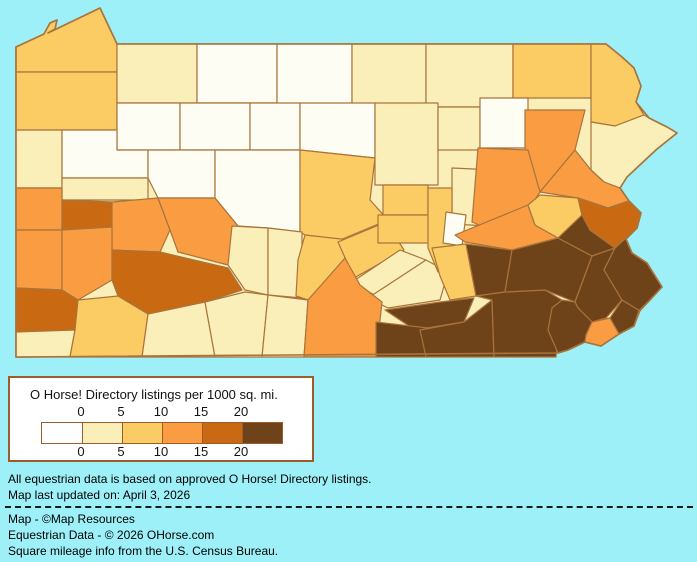 Image resolution: width=697 pixels, height=562 pixels. What do you see at coordinates (236, 324) in the screenshot?
I see `county-bedford` at bounding box center [236, 324].